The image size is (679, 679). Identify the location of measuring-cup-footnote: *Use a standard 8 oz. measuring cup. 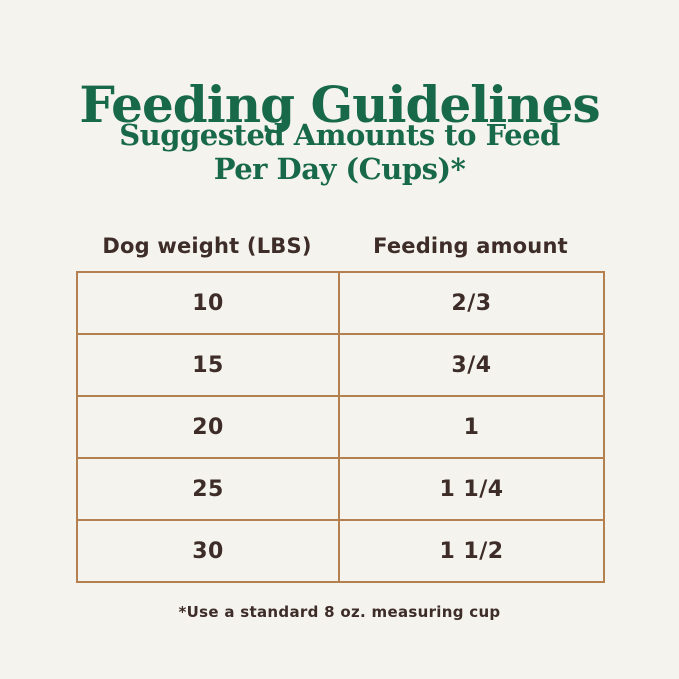
(339, 612).